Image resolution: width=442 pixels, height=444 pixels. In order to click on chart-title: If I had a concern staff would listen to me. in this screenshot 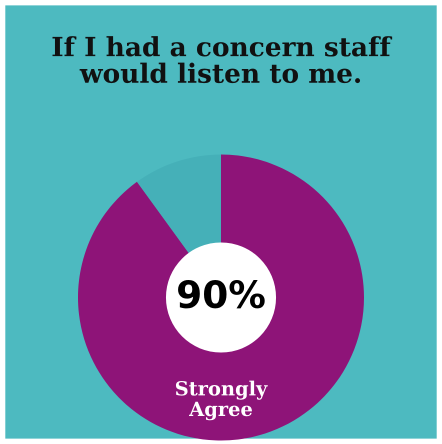, I will do `click(222, 60)`.